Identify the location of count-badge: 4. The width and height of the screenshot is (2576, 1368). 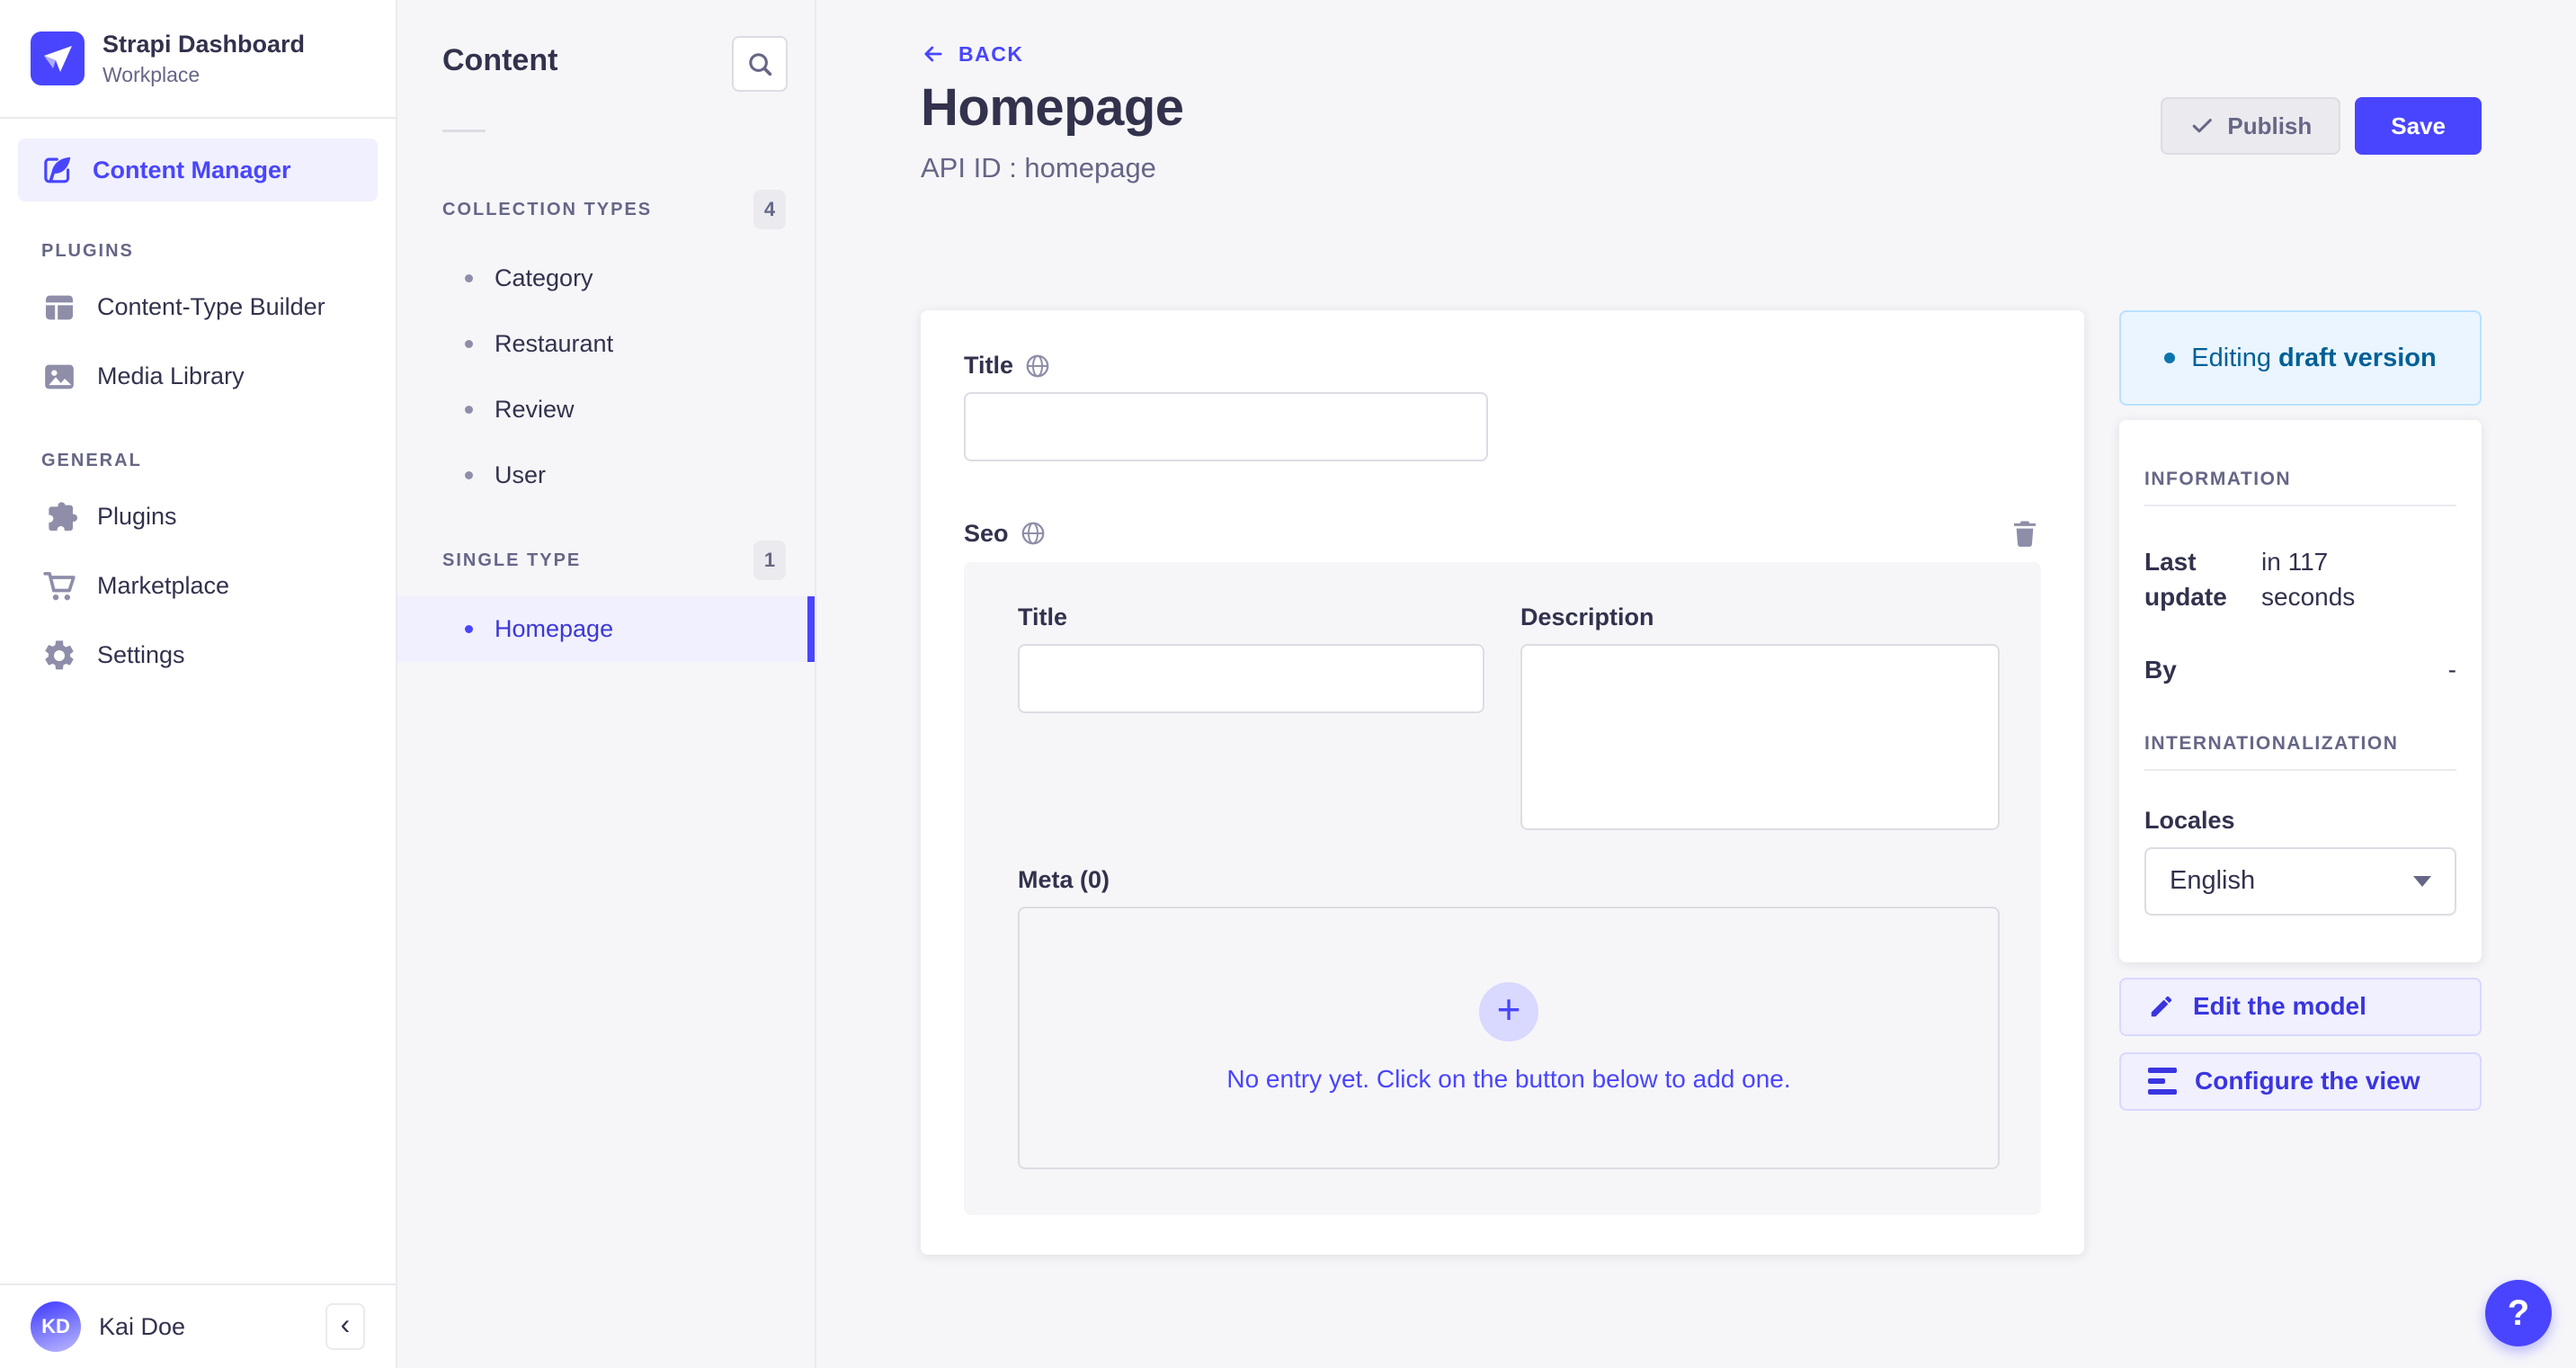
(770, 210).